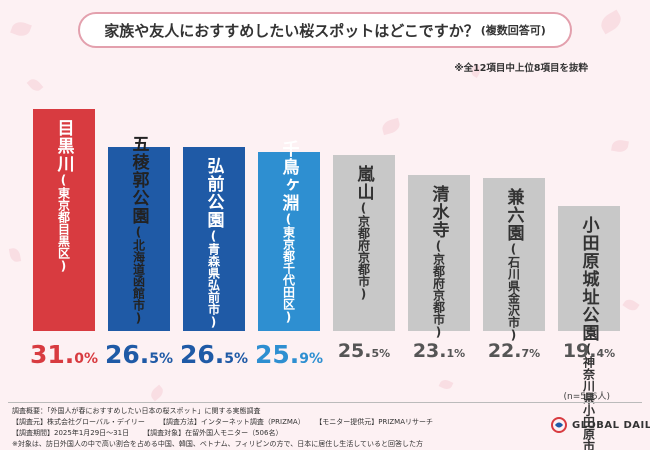 This screenshot has height=450, width=650. What do you see at coordinates (579, 351) in the screenshot?
I see `value-integer: 19.` at bounding box center [579, 351].